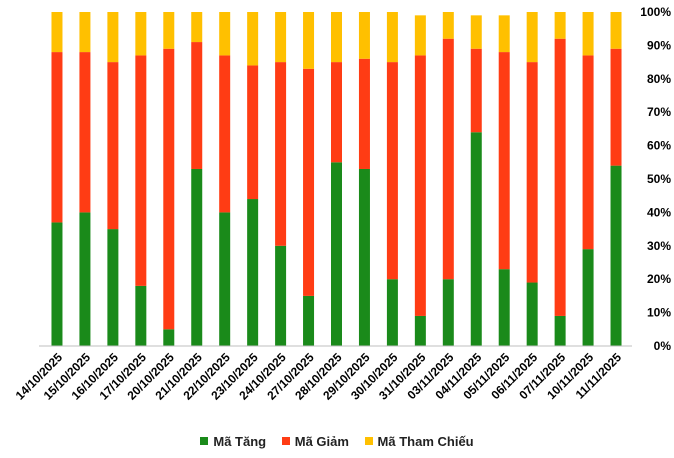 The height and width of the screenshot is (458, 674). What do you see at coordinates (321, 441) in the screenshot?
I see `legend-label-ma-giam: Mã Giảm` at bounding box center [321, 441].